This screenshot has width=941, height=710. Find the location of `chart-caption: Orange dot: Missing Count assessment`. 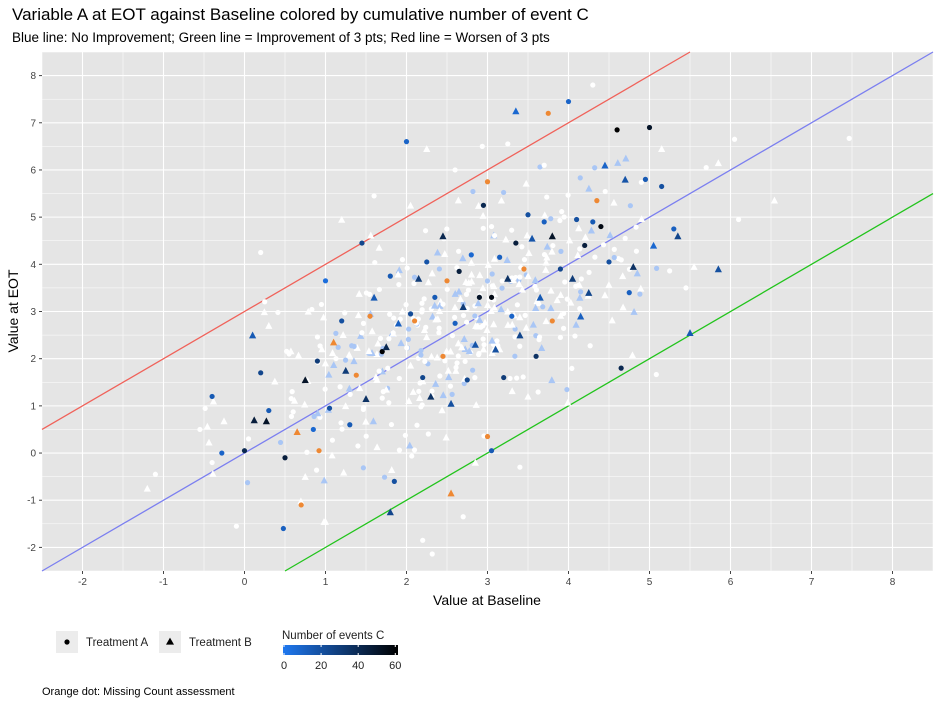

chart-caption: Orange dot: Missing Count assessment is located at coordinates (138, 692).